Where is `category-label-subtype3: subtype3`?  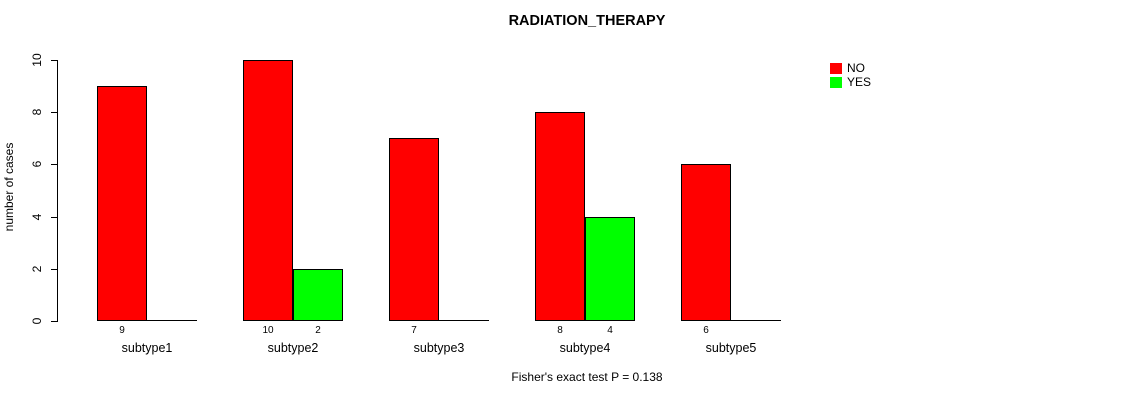 category-label-subtype3: subtype3 is located at coordinates (439, 348).